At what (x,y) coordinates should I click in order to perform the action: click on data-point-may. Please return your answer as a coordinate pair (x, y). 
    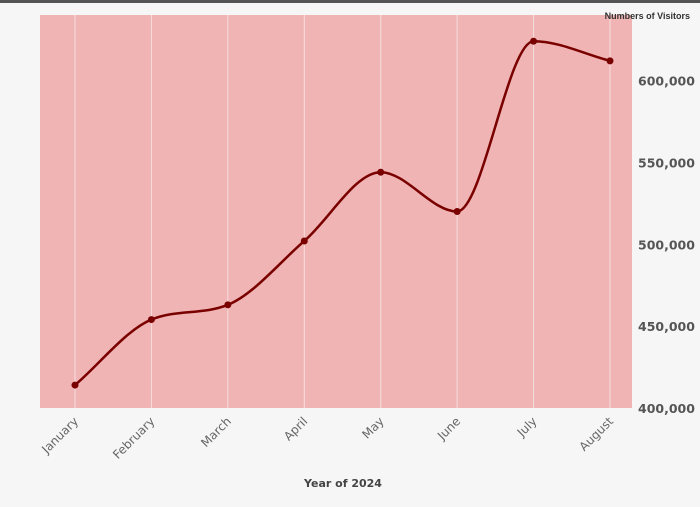
    Looking at the image, I should click on (381, 172).